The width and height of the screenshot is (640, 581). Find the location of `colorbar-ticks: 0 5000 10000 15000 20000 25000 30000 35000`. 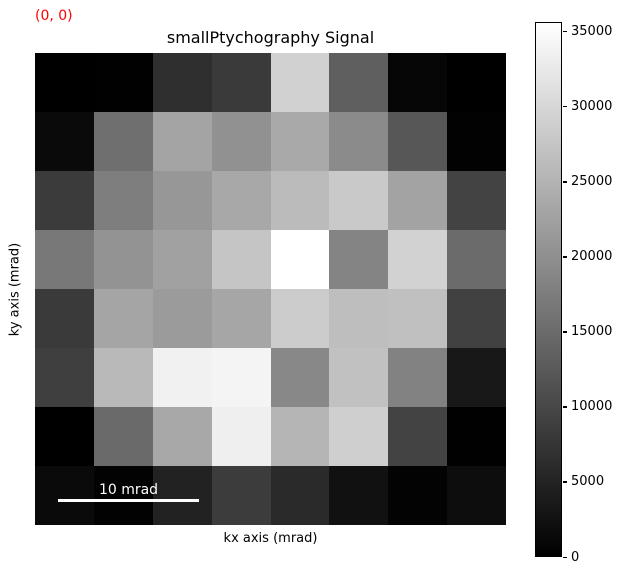

colorbar-ticks: 0 5000 10000 15000 20000 25000 30000 35000 is located at coordinates (601, 293).